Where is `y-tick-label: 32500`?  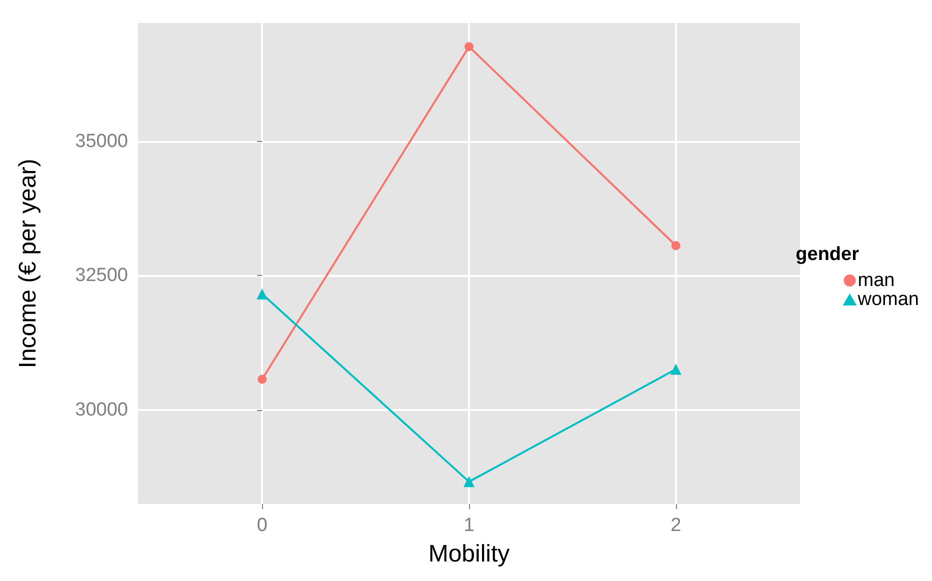 y-tick-label: 32500 is located at coordinates (101, 275).